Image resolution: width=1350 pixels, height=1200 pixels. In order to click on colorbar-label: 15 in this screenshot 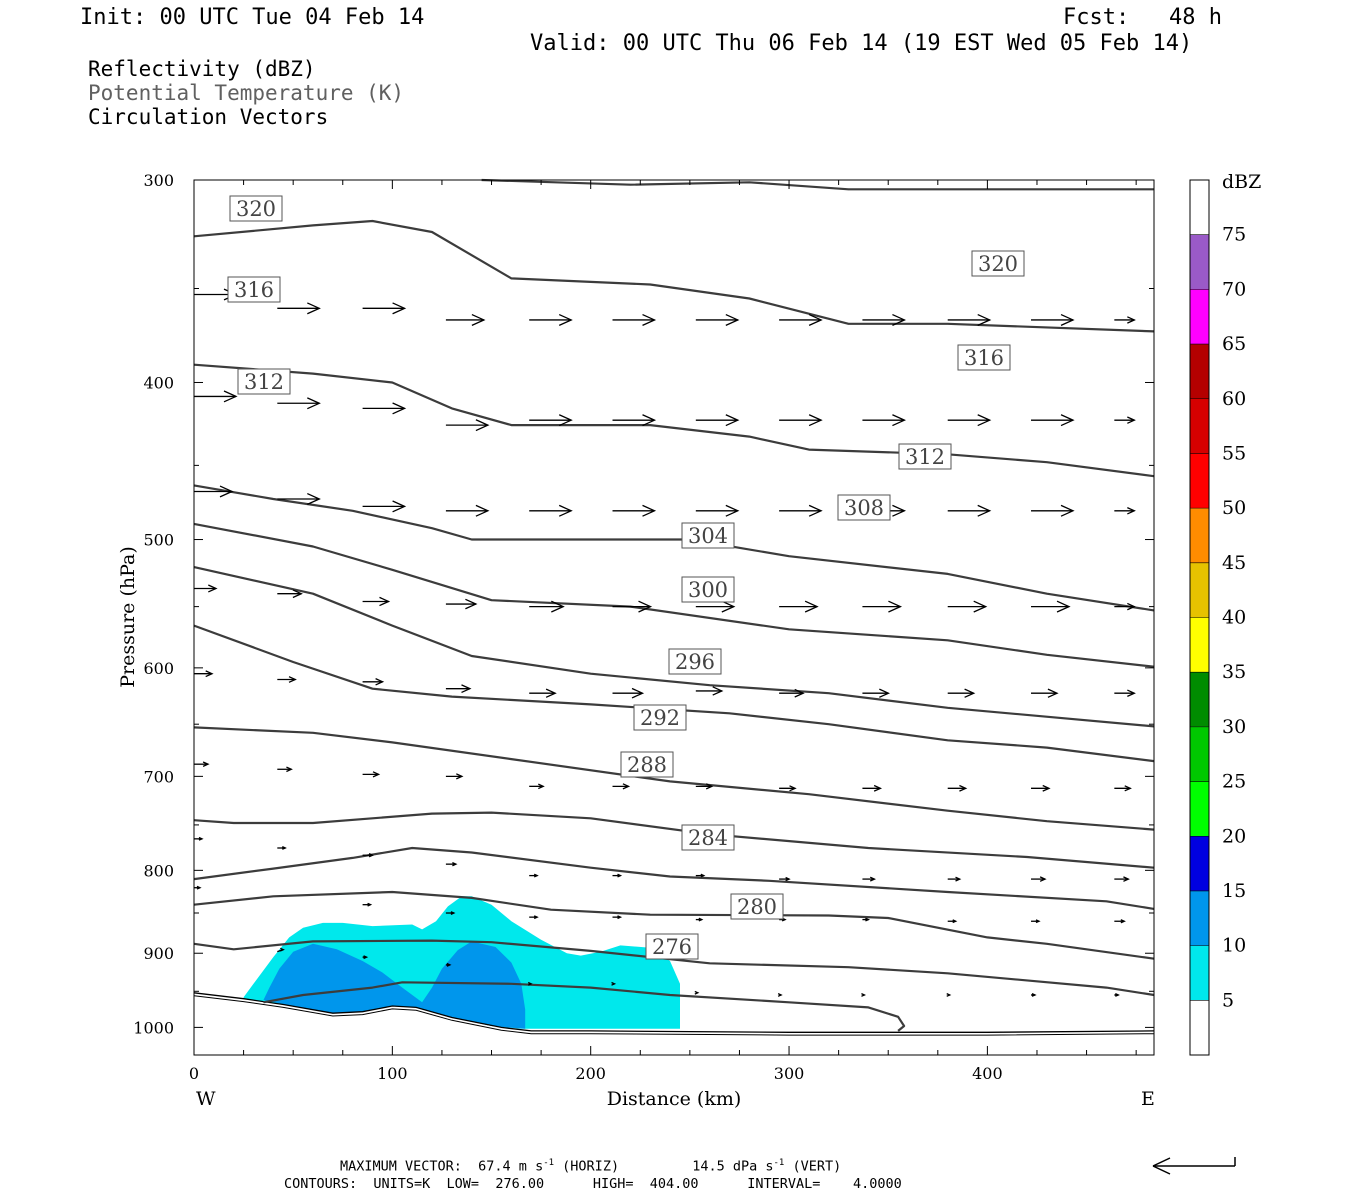, I will do `click(1234, 891)`.